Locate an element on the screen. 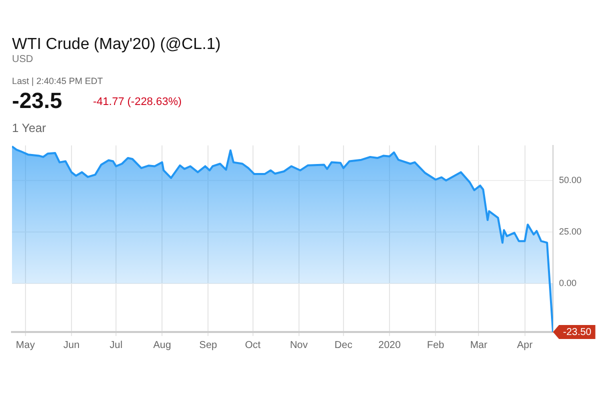 The height and width of the screenshot is (403, 600). chart-title: WTI Crude (May'20) (@CL.1) is located at coordinates (116, 45).